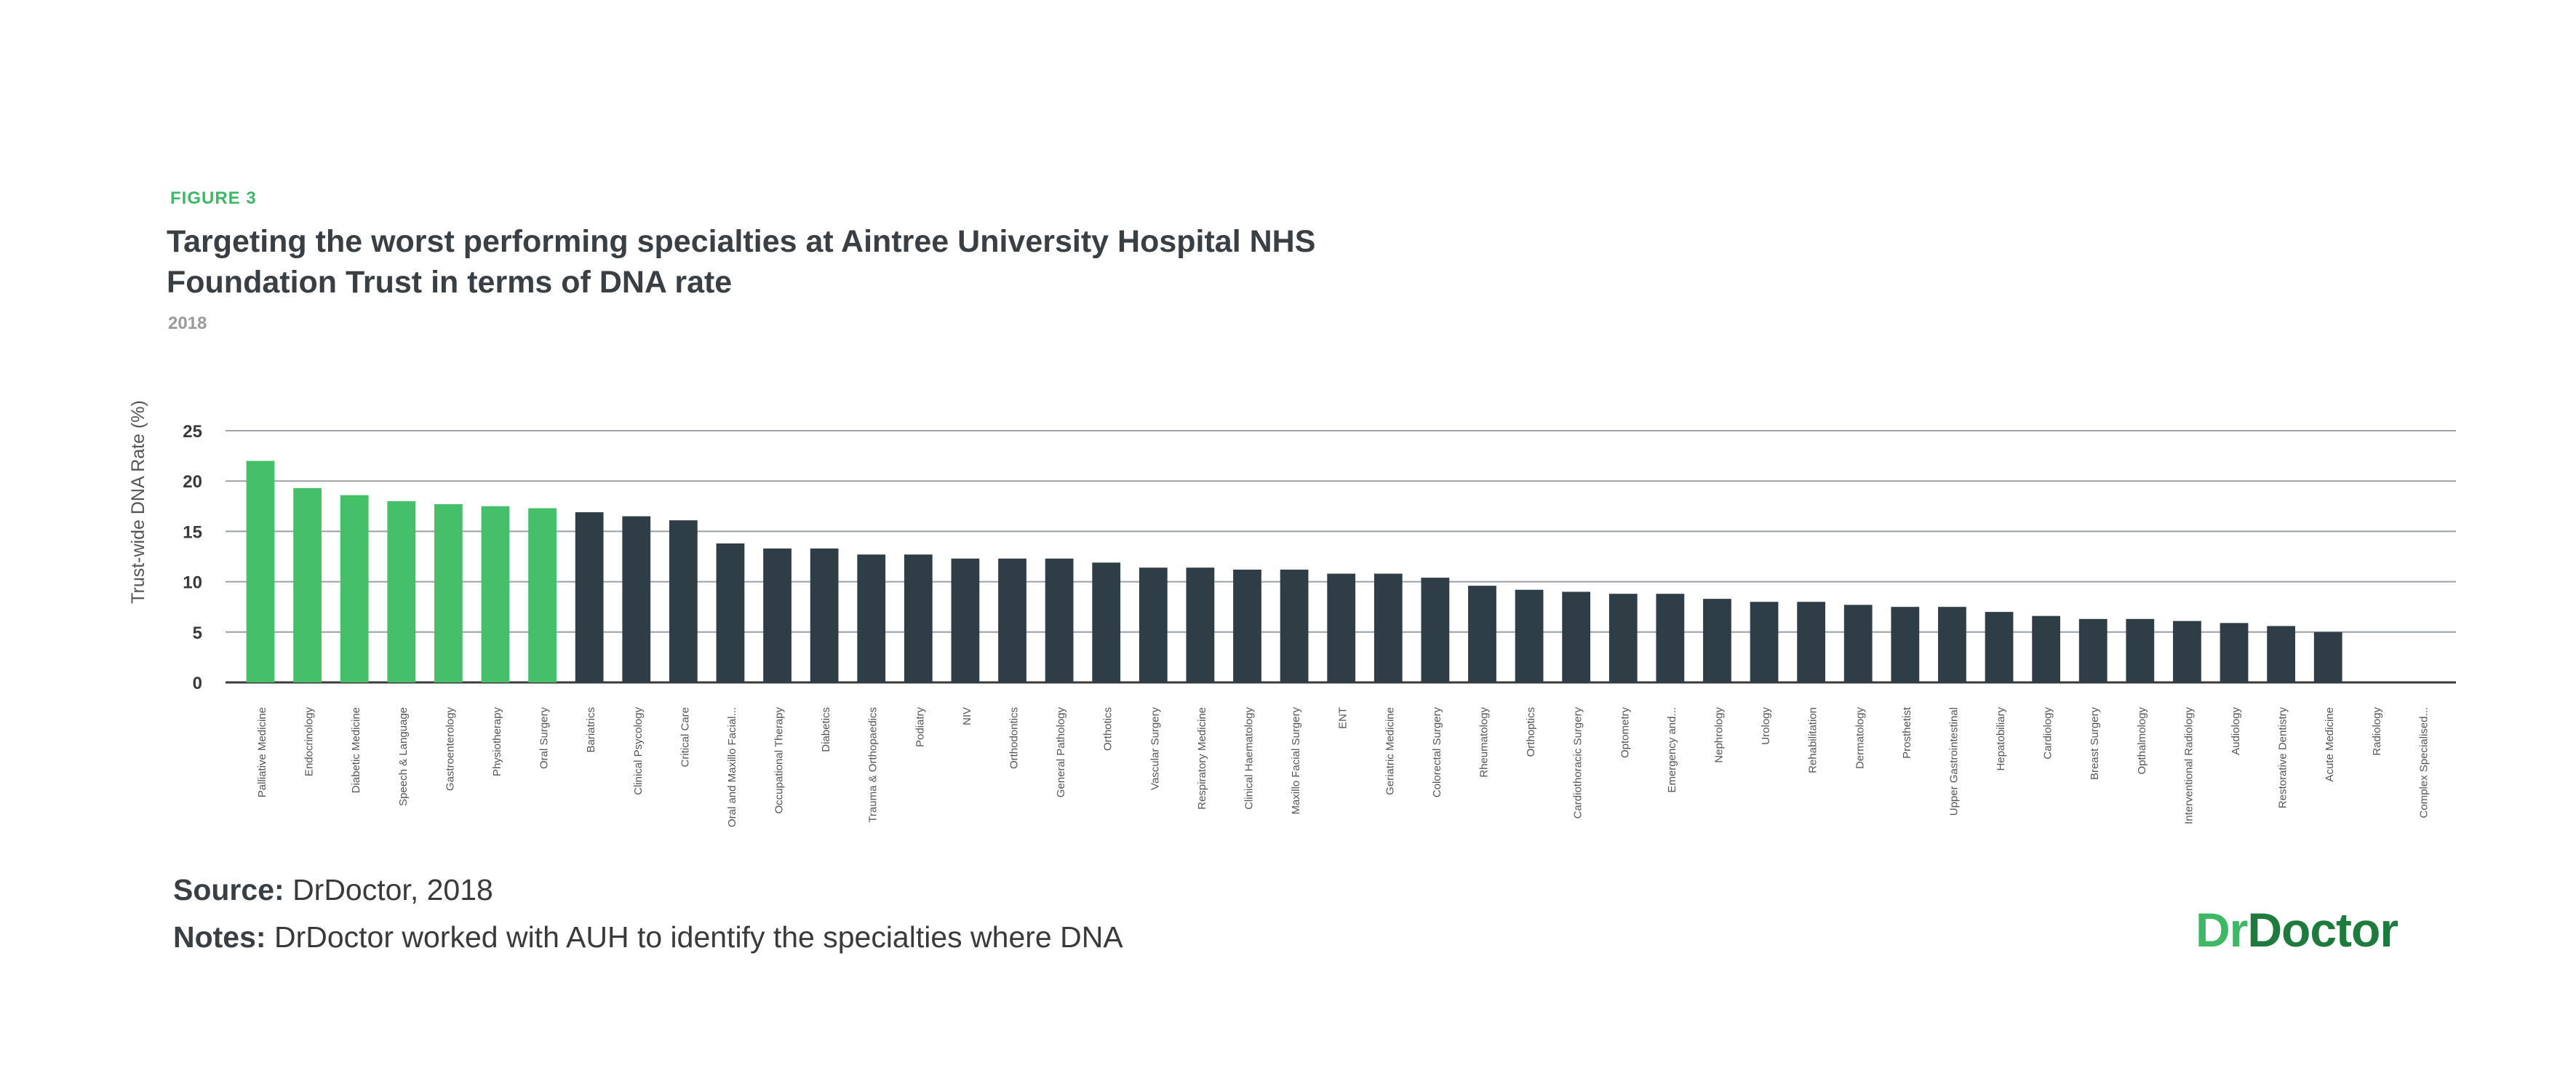 Image resolution: width=2576 pixels, height=1092 pixels. I want to click on x-tick-label: Speech & Language, so click(403, 756).